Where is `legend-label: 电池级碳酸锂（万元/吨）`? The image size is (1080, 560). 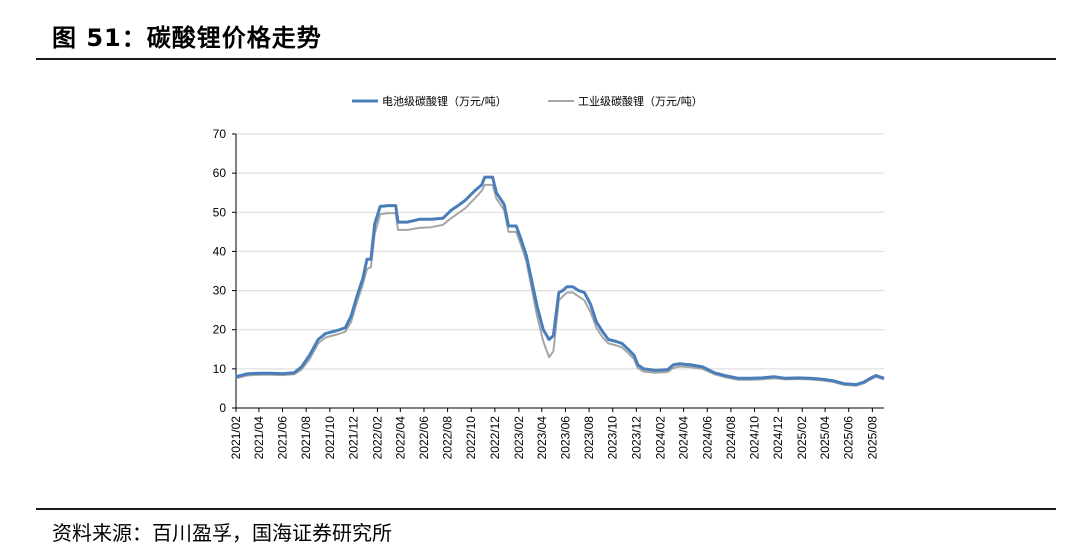 legend-label: 电池级碳酸锂（万元/吨） is located at coordinates (444, 101).